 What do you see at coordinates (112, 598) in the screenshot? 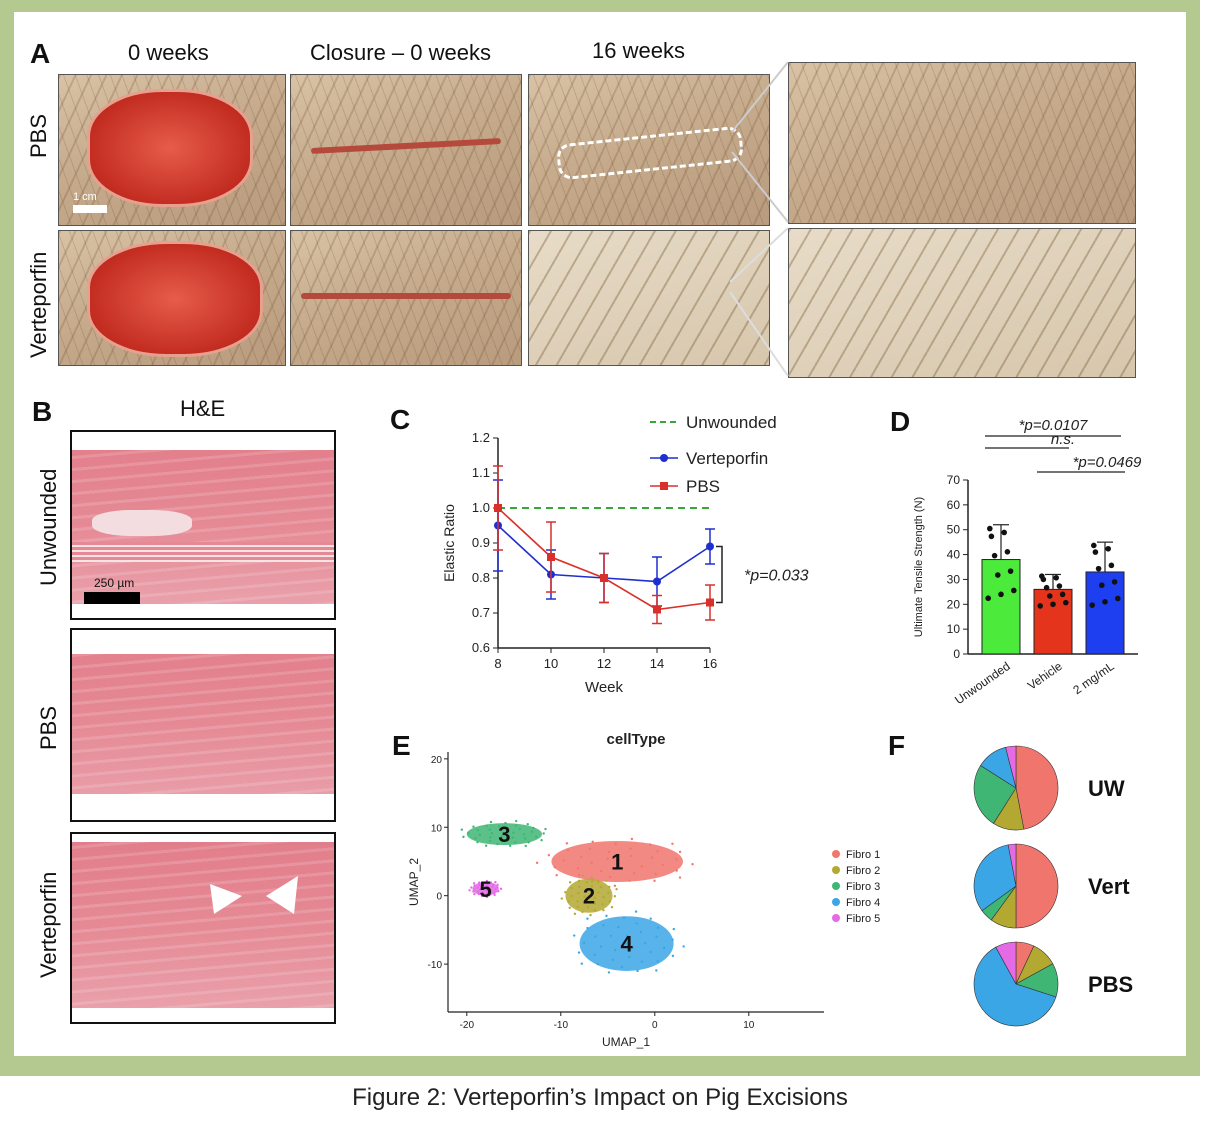
I see `scale-bar-250um` at bounding box center [112, 598].